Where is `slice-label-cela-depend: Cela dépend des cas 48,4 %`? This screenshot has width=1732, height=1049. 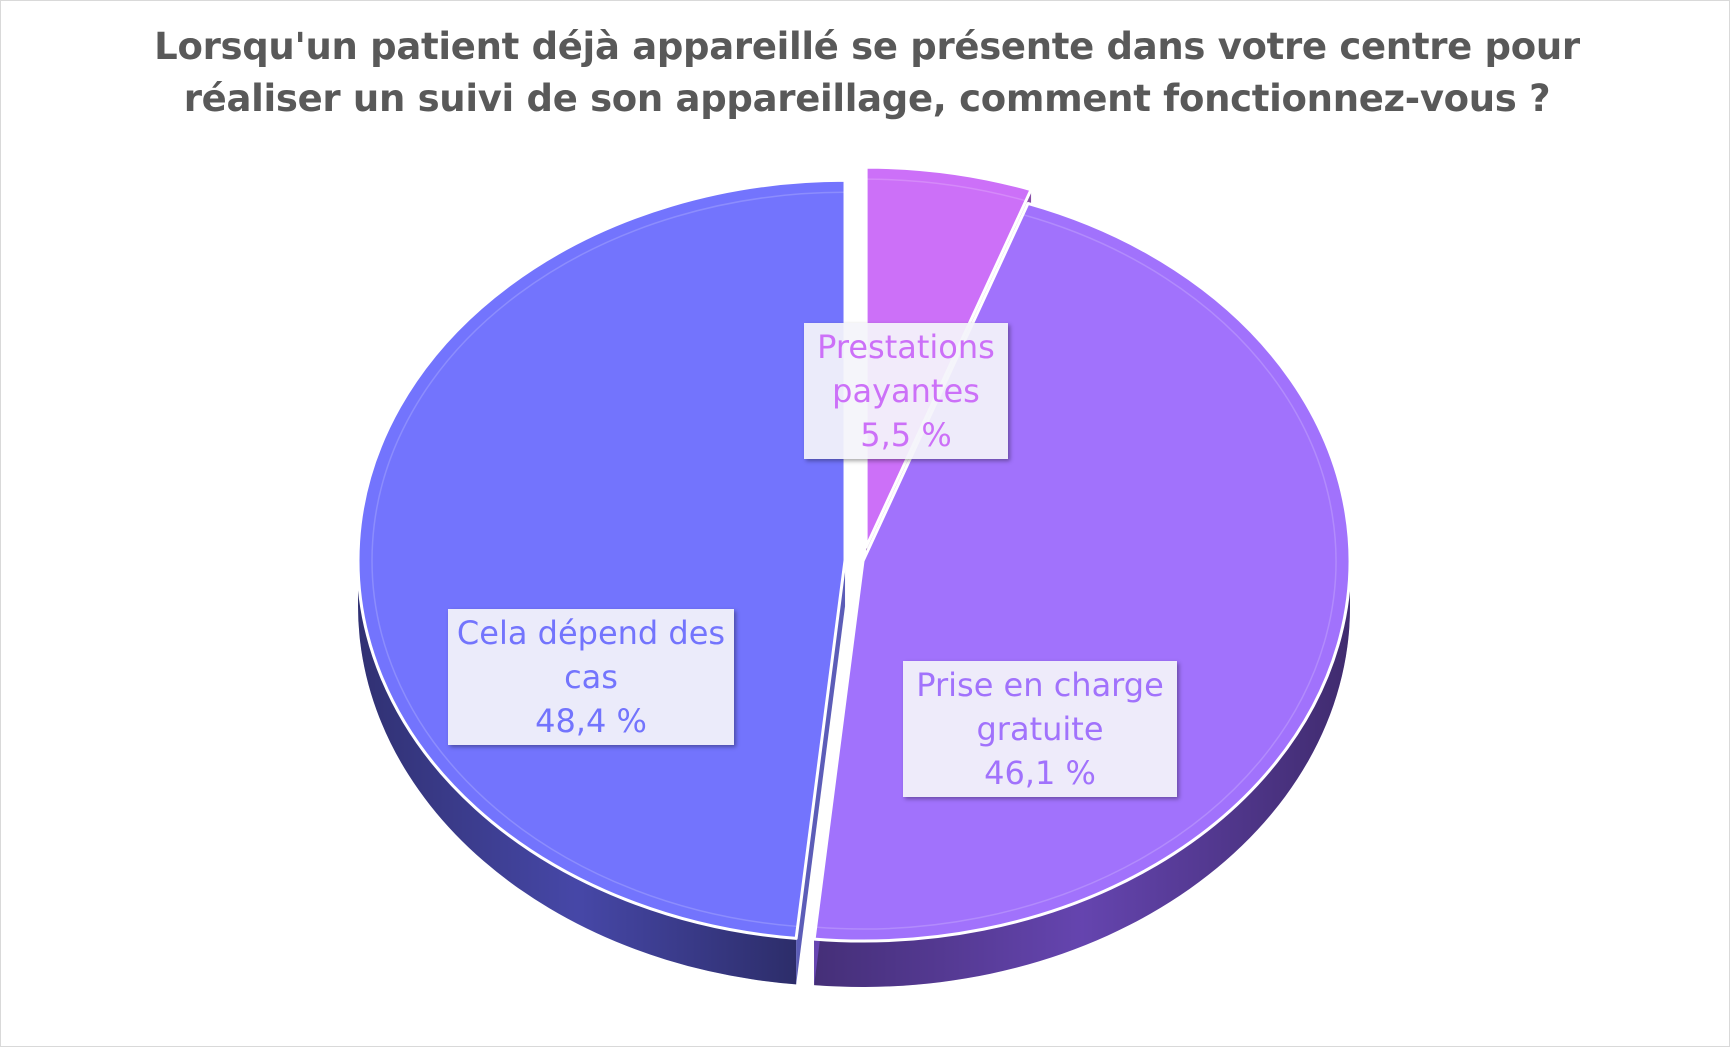 slice-label-cela-depend: Cela dépend des cas 48,4 % is located at coordinates (591, 677).